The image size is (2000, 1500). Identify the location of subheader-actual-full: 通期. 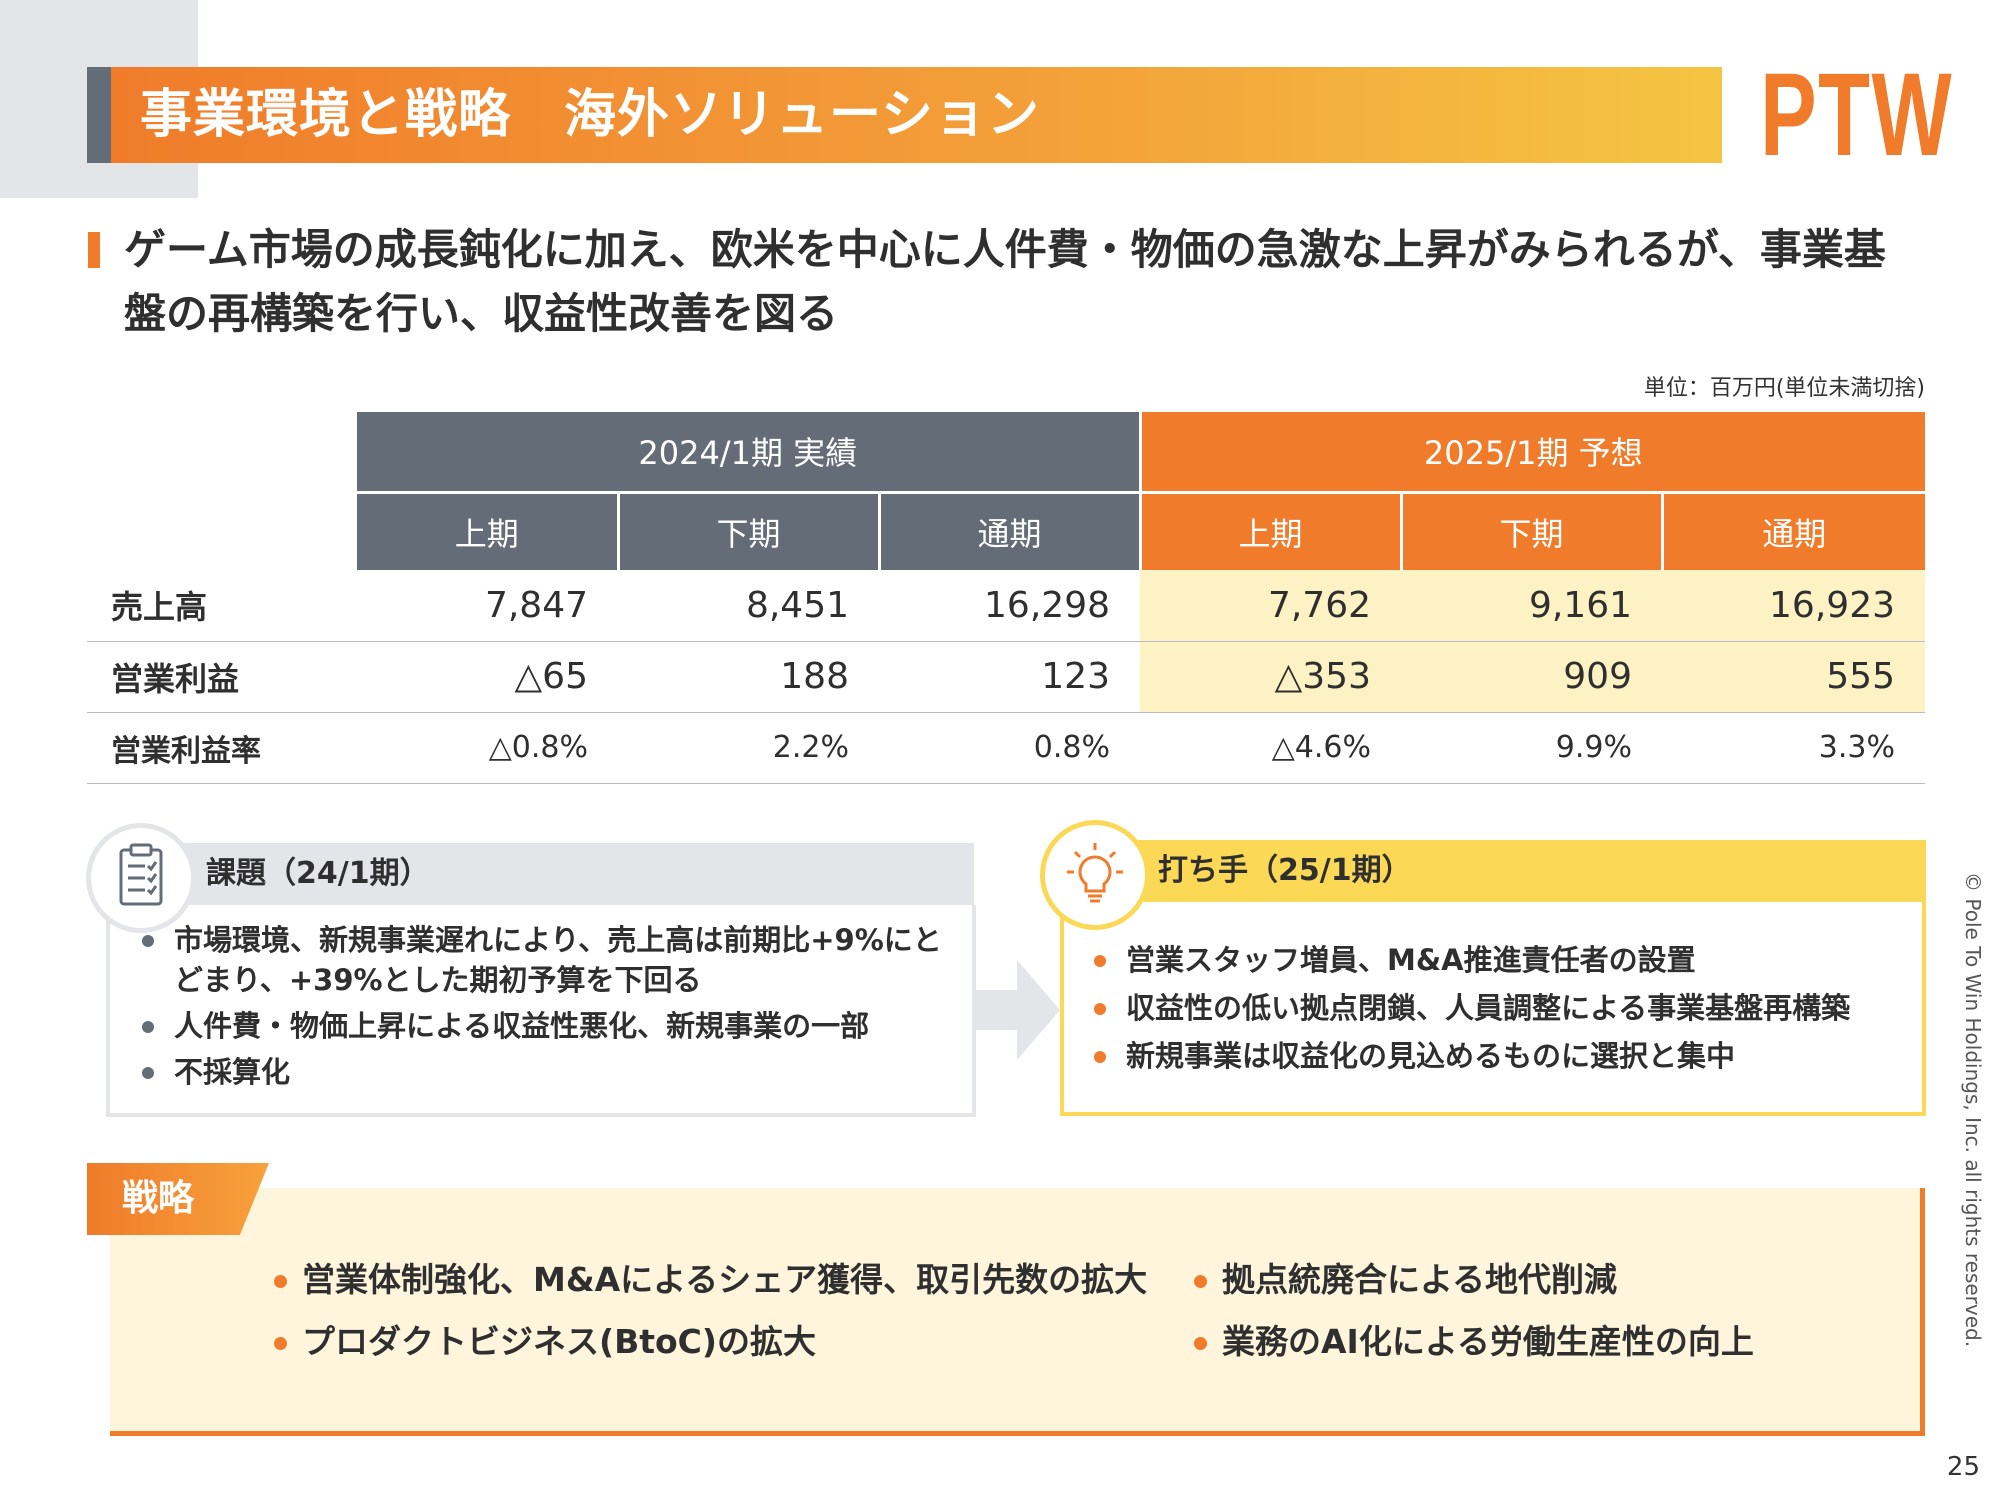
(1008, 531).